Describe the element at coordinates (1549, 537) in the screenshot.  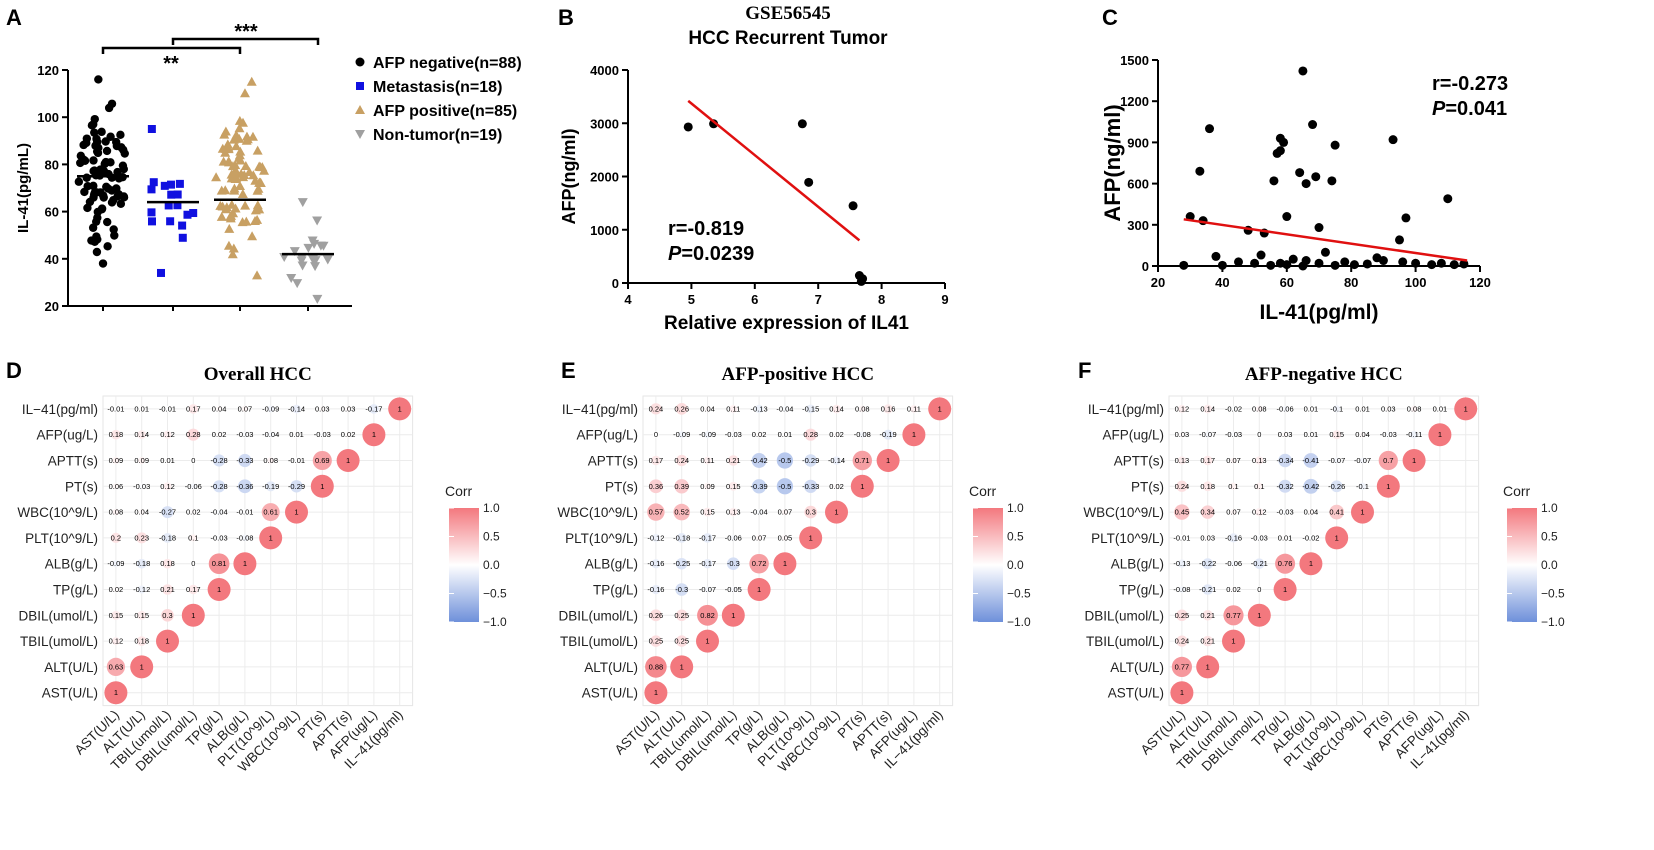
I see `colorbar-label: 0.5` at that location.